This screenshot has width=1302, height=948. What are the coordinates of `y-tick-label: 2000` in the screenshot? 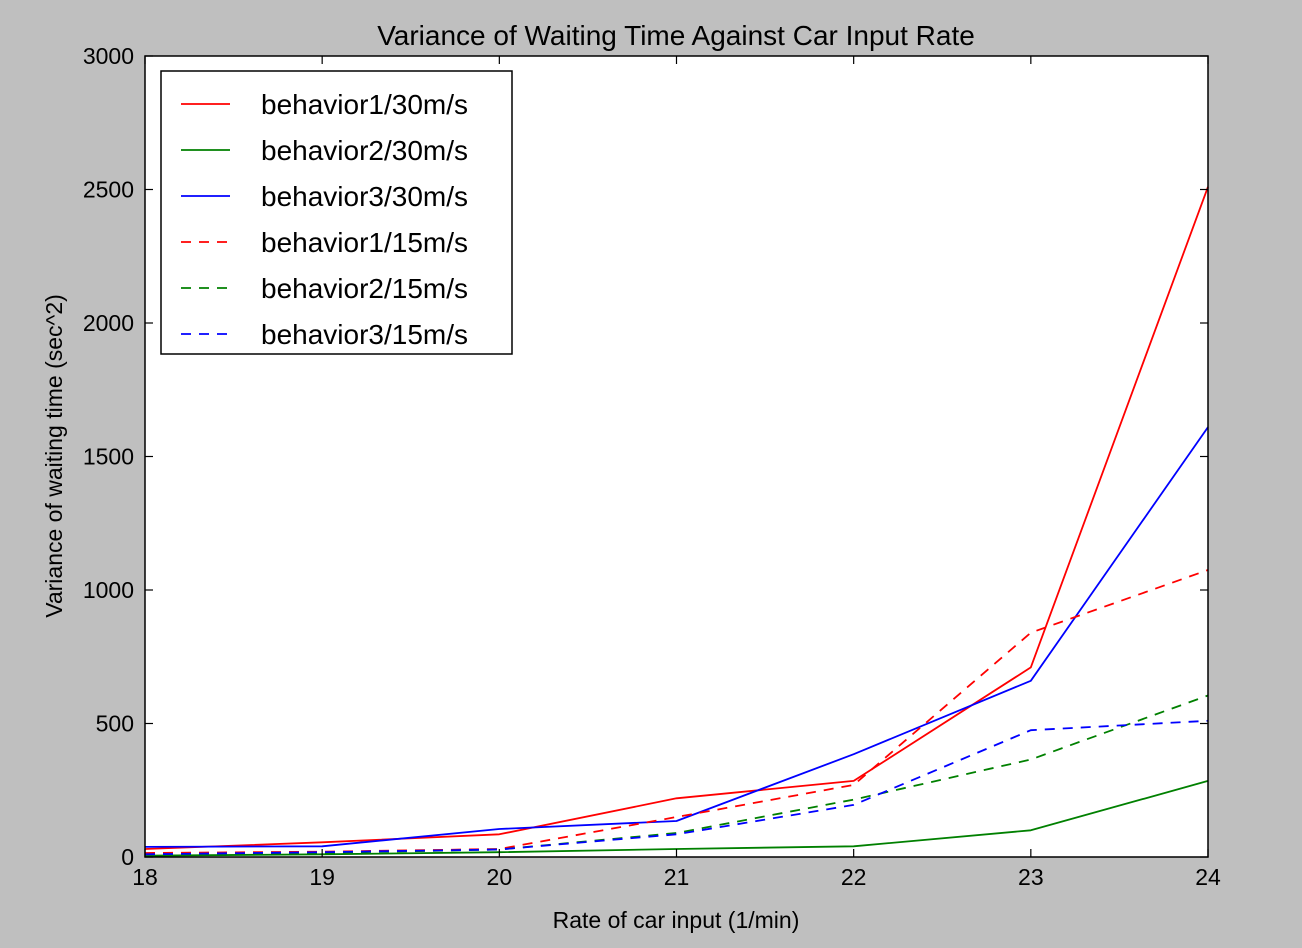 It's located at (108, 323).